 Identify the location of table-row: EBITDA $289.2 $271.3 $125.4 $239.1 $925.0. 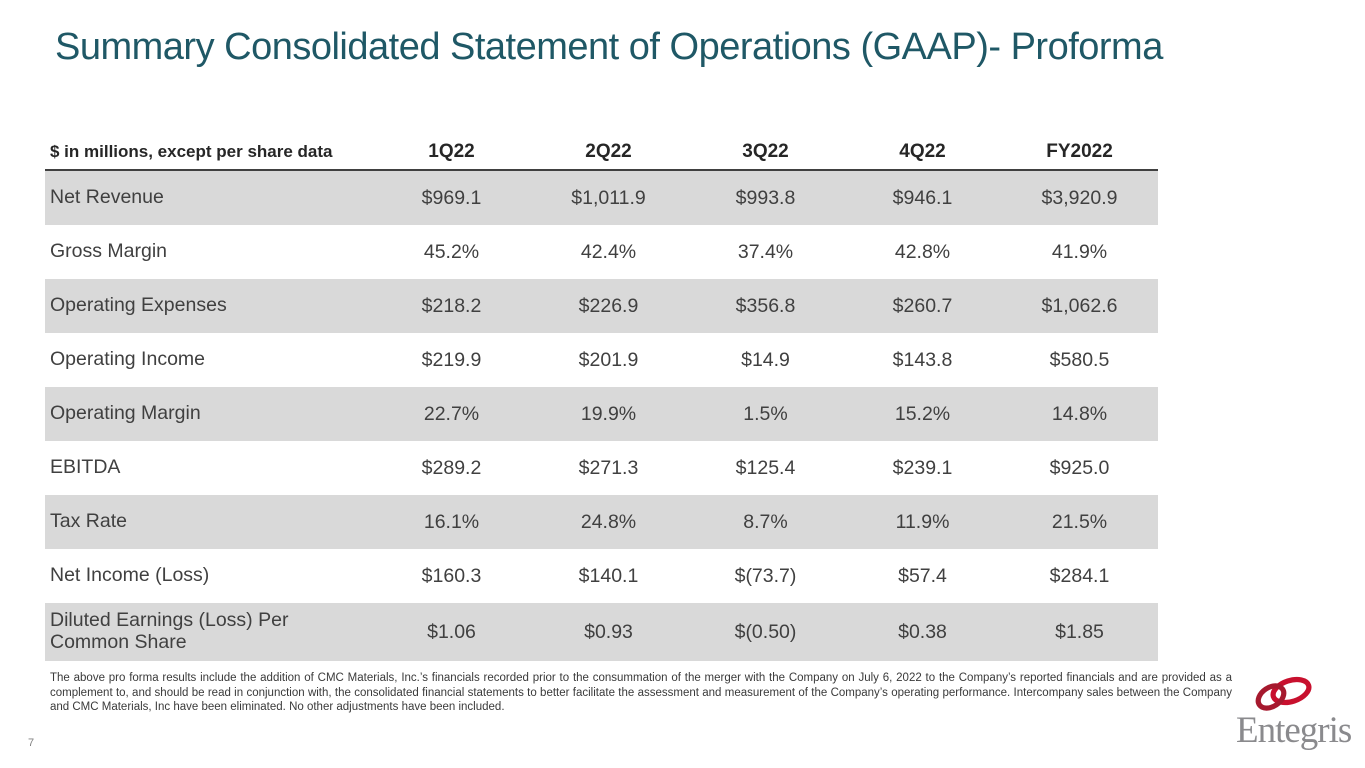
(601, 468).